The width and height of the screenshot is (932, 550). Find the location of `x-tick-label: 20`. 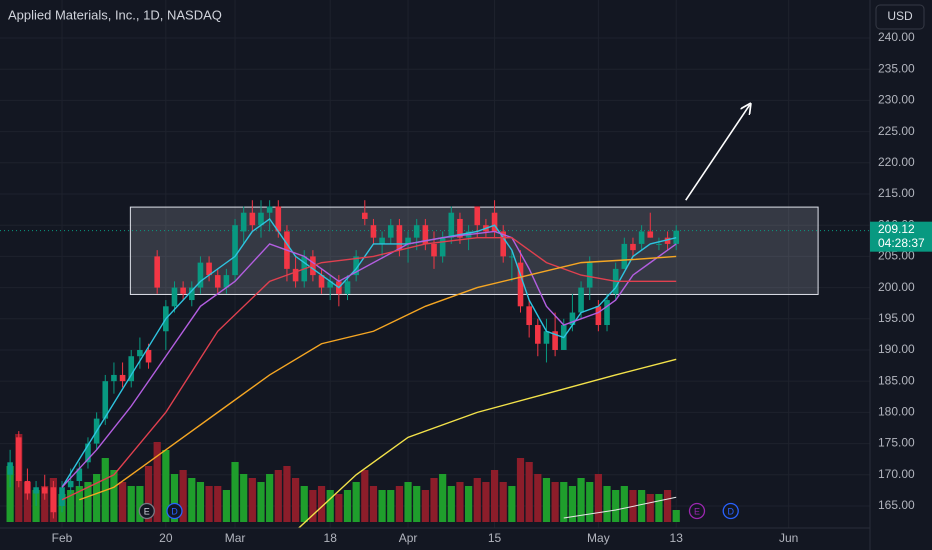

x-tick-label: 20 is located at coordinates (166, 538).